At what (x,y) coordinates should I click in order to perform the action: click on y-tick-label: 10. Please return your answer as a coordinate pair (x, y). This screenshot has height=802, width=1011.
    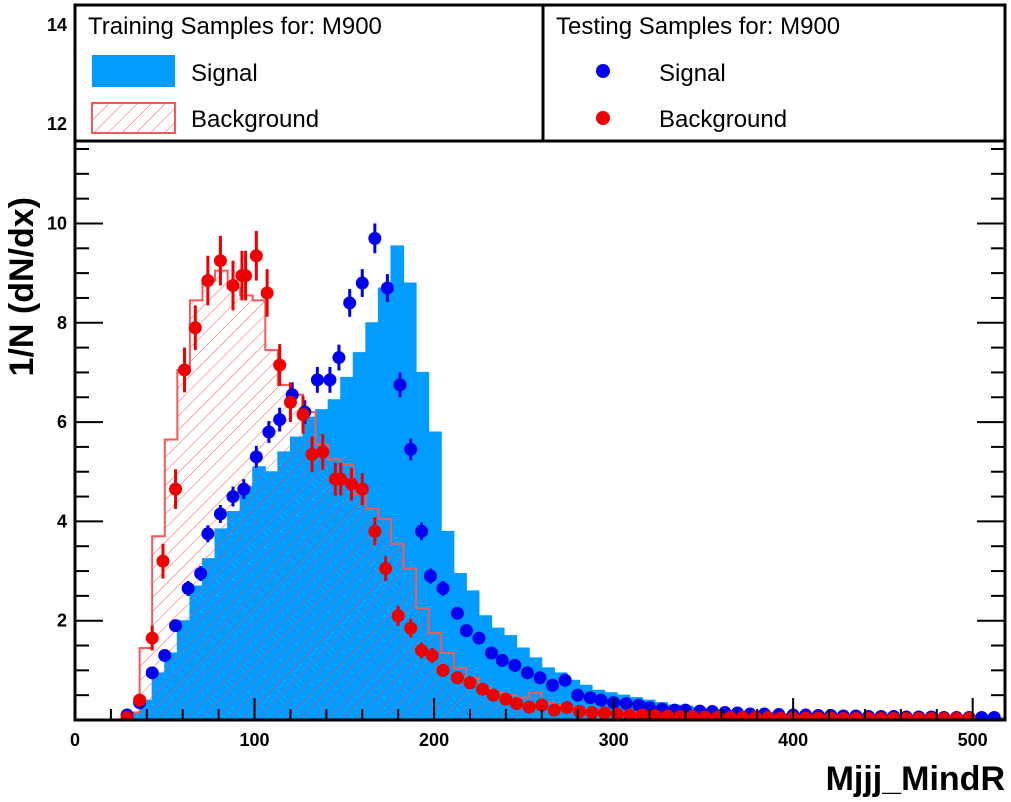
    Looking at the image, I should click on (57, 223).